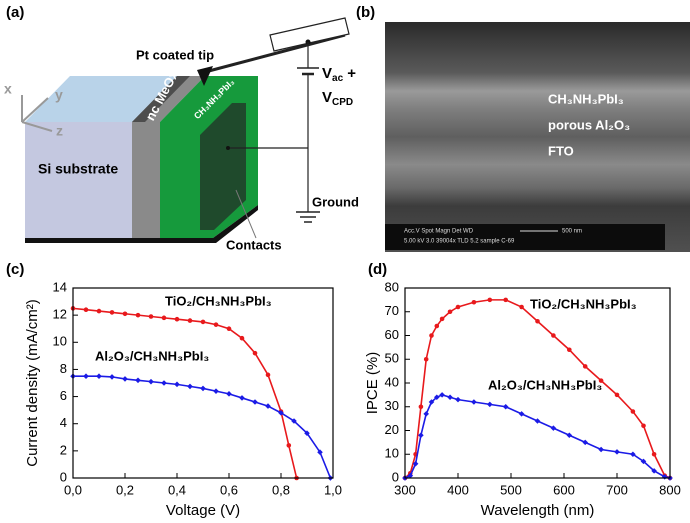  I want to click on panel-label: (a), so click(15, 12).